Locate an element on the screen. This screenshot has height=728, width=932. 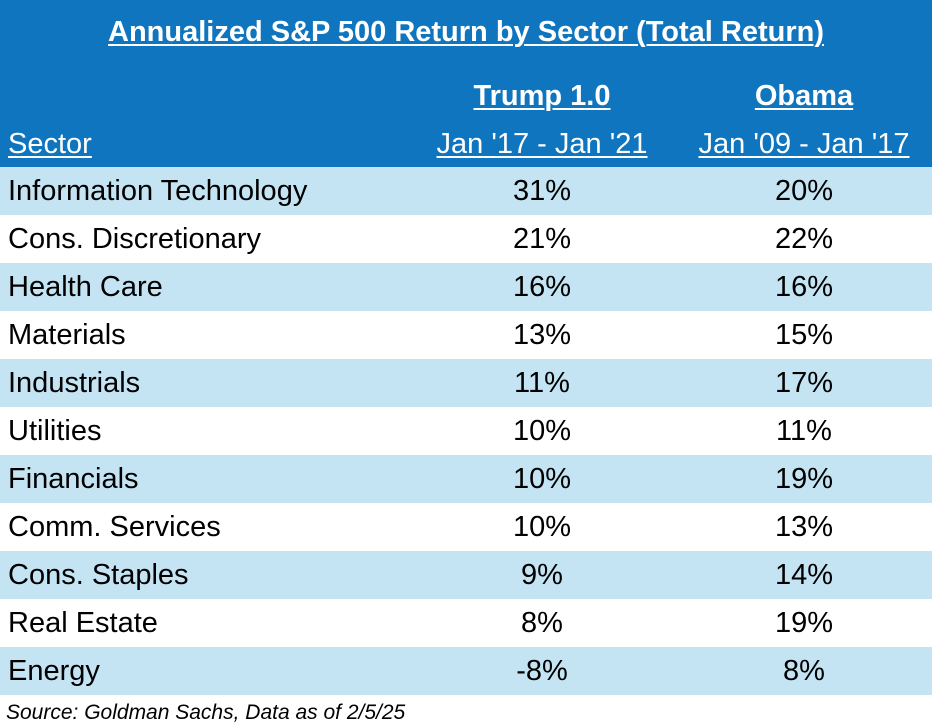
trump-return-cell: 16% is located at coordinates (542, 287).